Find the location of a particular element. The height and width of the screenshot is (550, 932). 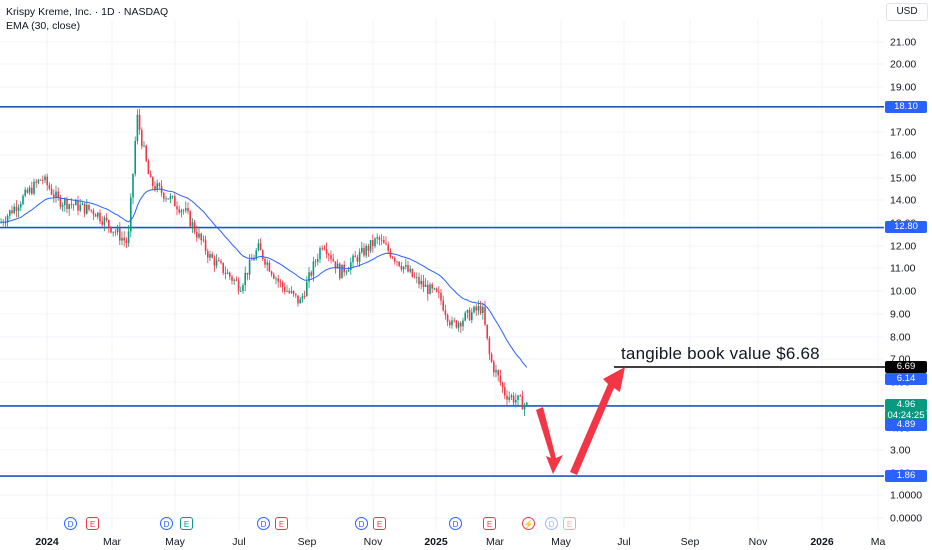

time-tick-label: 2025 is located at coordinates (436, 542).